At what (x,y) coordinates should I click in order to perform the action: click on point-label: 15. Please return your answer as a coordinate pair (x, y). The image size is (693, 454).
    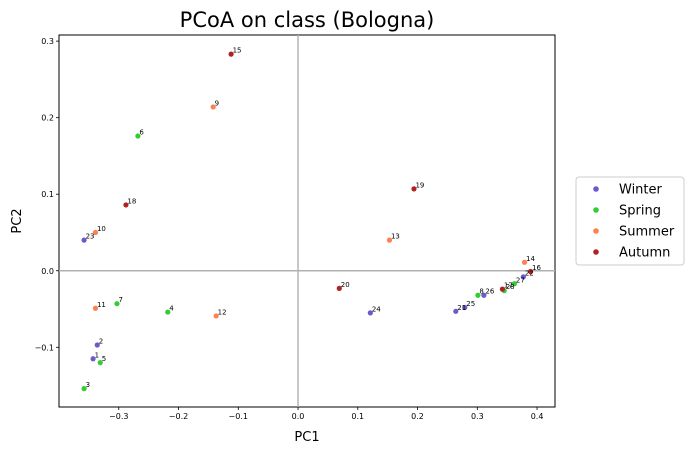
    Looking at the image, I should click on (237, 51).